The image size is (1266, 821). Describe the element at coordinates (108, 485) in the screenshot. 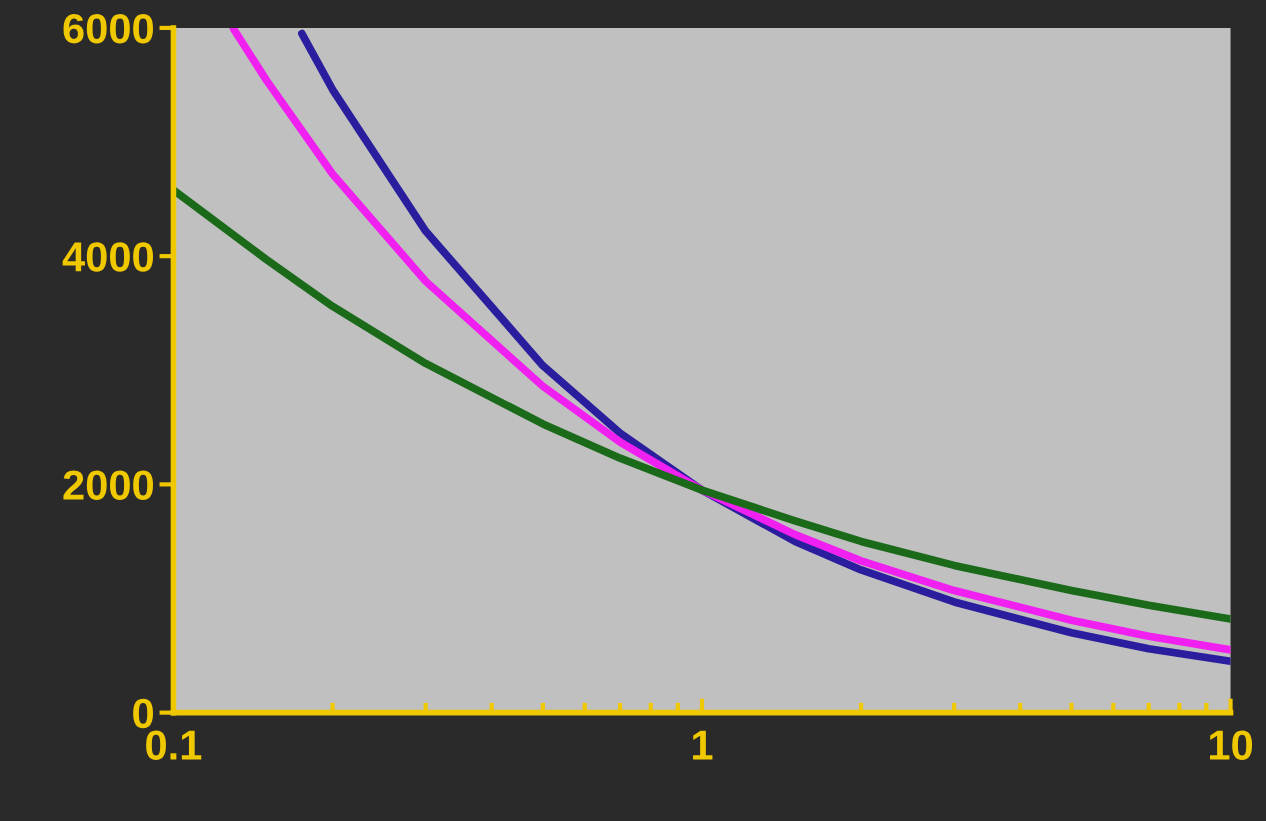

I see `y-tick-label: 2000` at that location.